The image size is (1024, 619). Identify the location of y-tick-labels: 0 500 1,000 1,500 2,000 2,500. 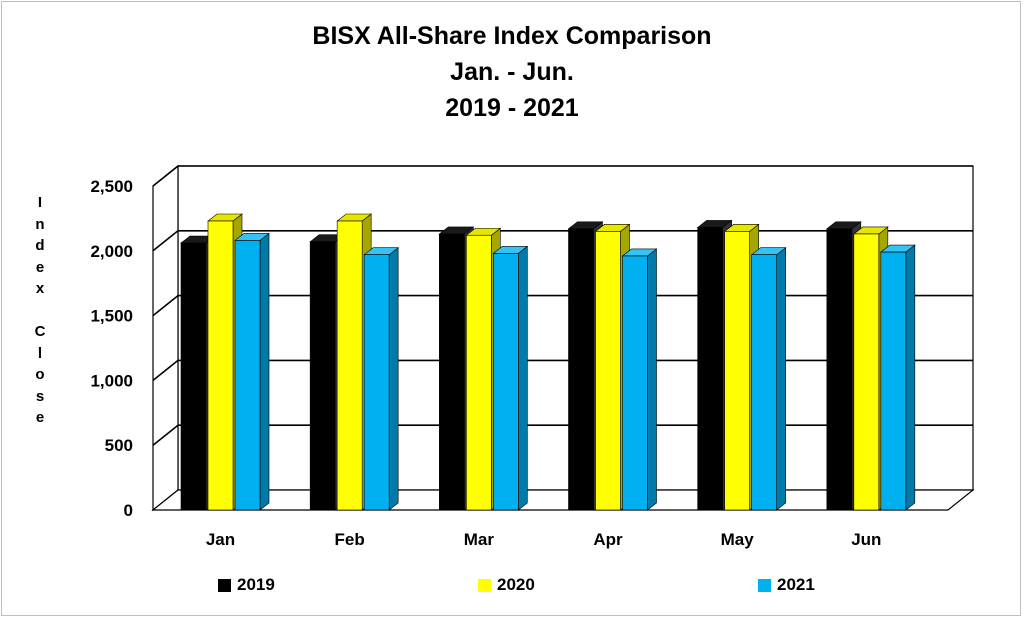
(111, 348).